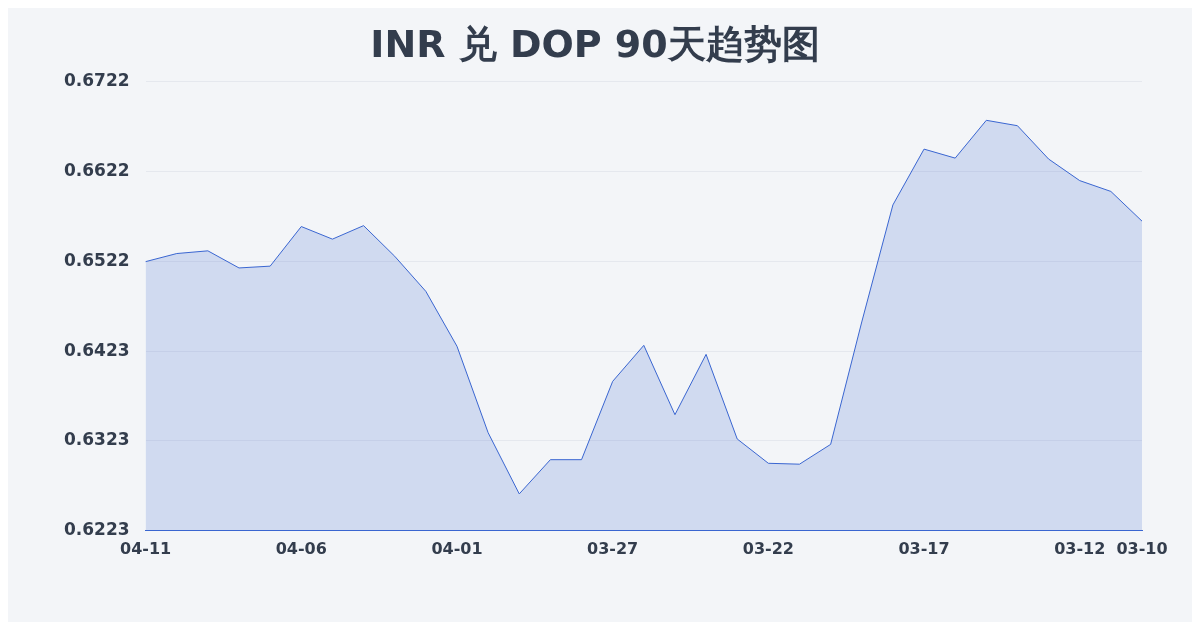 The width and height of the screenshot is (1200, 630). Describe the element at coordinates (1142, 548) in the screenshot. I see `x-tick-label: 03-10` at that location.